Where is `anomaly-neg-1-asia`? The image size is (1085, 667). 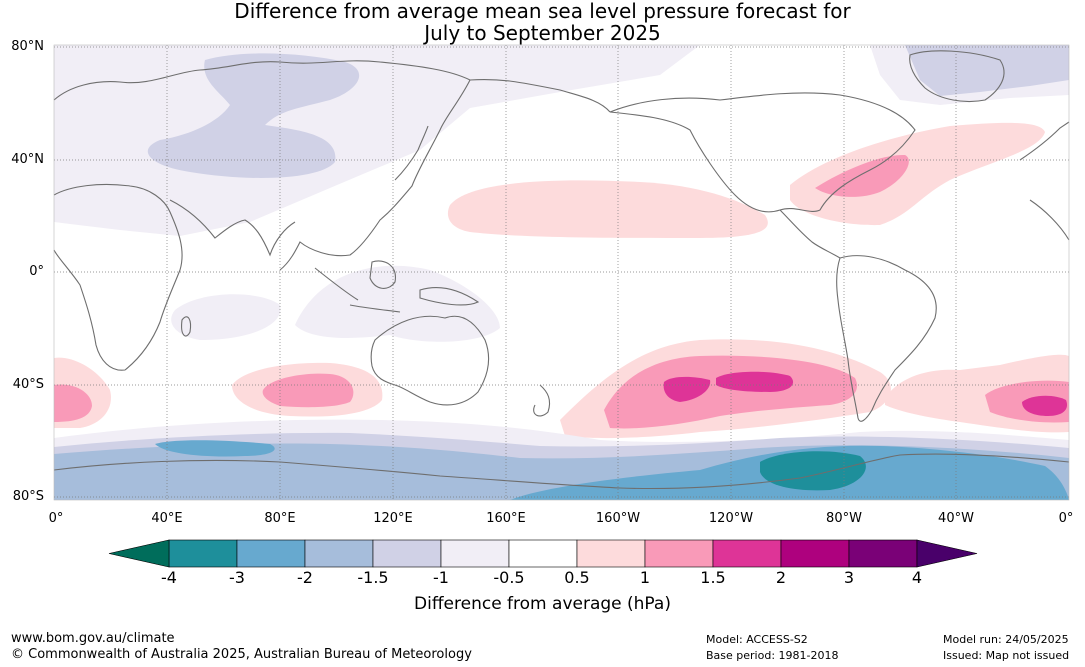
anomaly-neg-1-asia is located at coordinates (253, 115).